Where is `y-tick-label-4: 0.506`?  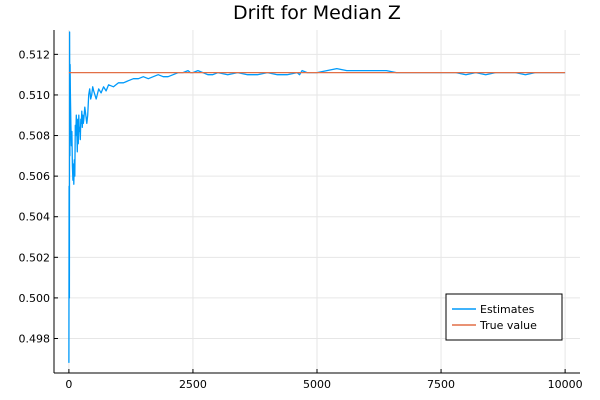 y-tick-label-4: 0.506 is located at coordinates (35, 176).